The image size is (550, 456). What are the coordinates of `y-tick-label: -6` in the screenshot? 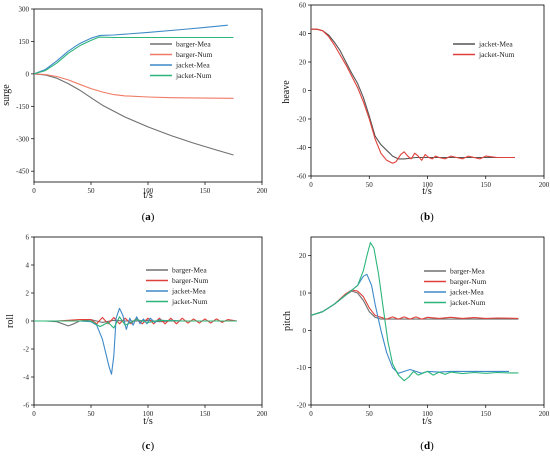 It's located at (26, 406).